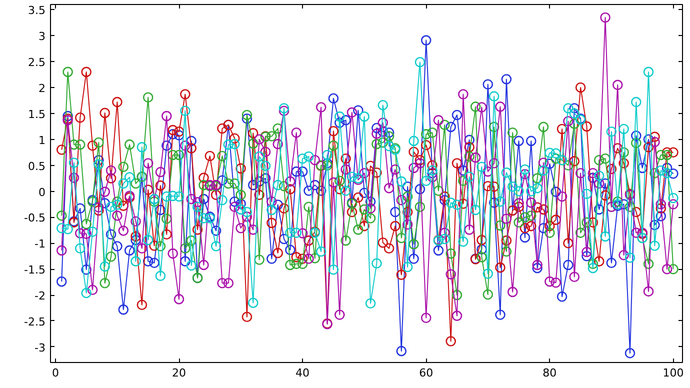  What do you see at coordinates (40, 244) in the screenshot?
I see `y-tick-label: -1` at bounding box center [40, 244].